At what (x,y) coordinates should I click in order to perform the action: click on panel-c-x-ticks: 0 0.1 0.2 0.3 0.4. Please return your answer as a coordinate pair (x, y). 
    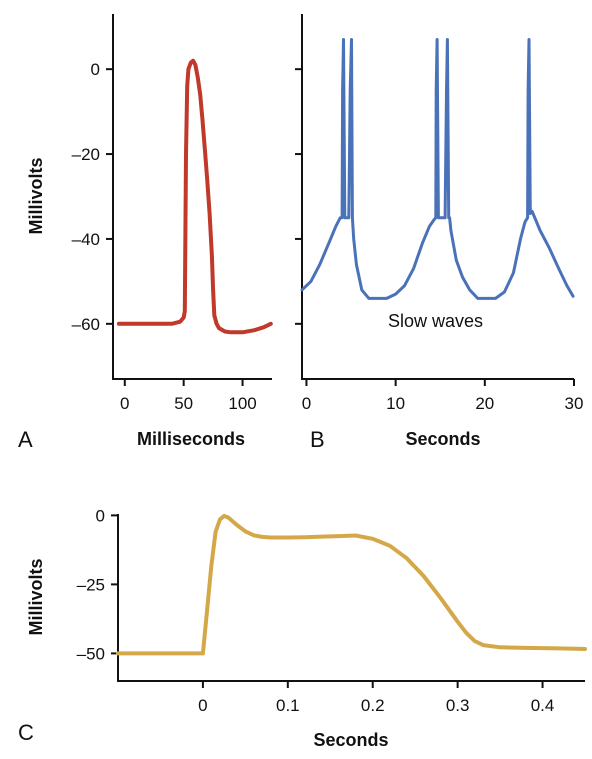
    Looking at the image, I should click on (376, 698).